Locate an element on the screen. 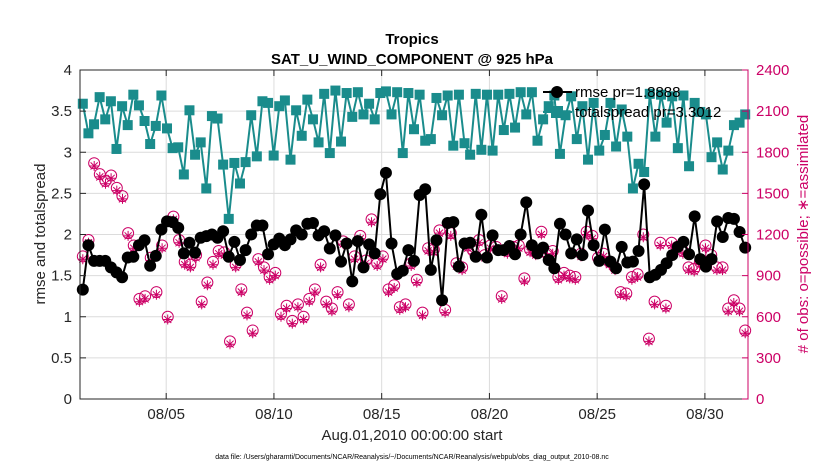 This screenshot has width=830, height=470. y-left-tick-label: 1 is located at coordinates (68, 317).